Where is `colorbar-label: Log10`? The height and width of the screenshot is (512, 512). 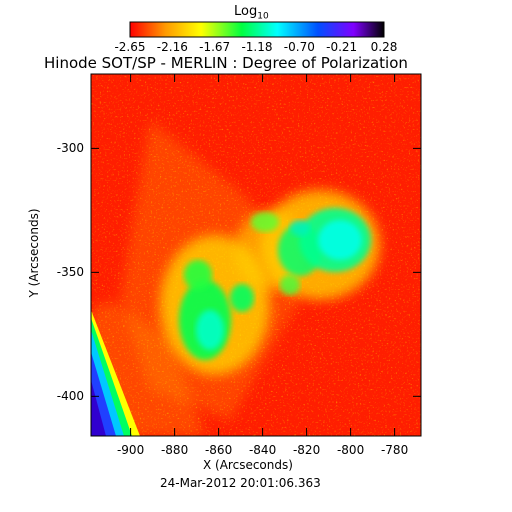 colorbar-label: Log10 is located at coordinates (251, 13).